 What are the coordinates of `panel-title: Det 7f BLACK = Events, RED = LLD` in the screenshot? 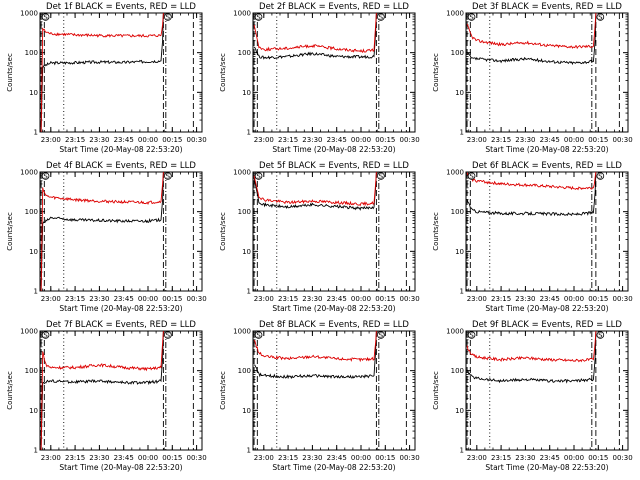 It's located at (121, 325).